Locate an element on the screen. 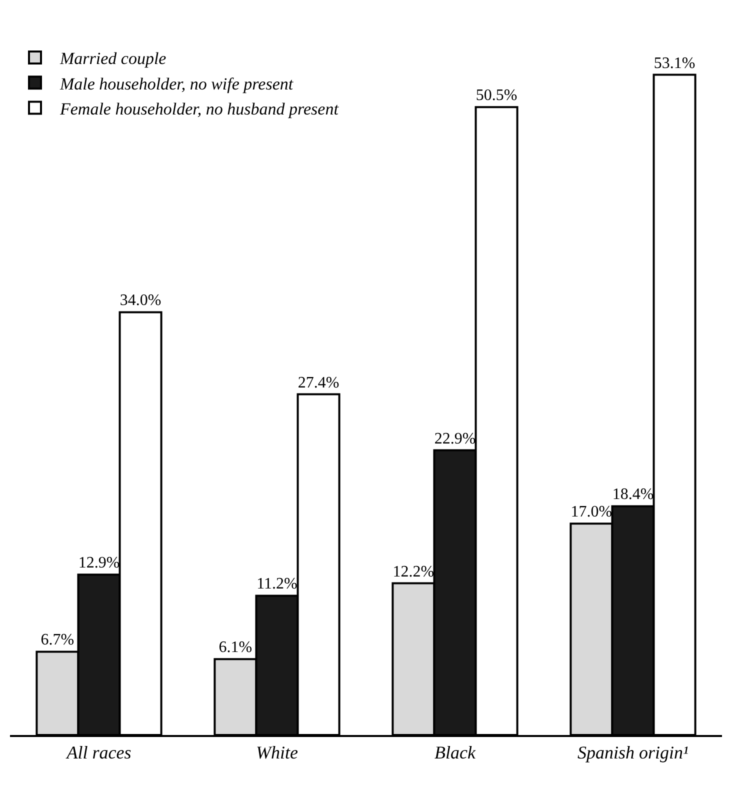 Image resolution: width=732 pixels, height=785 pixels. data-label: 6.1% is located at coordinates (235, 647).